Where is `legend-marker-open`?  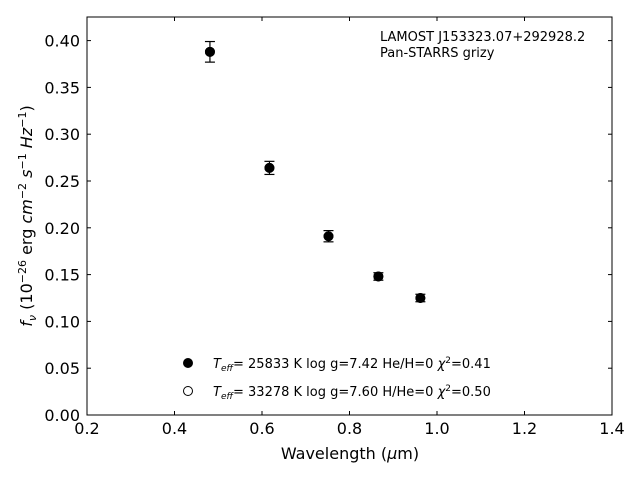
legend-marker-open is located at coordinates (188, 391).